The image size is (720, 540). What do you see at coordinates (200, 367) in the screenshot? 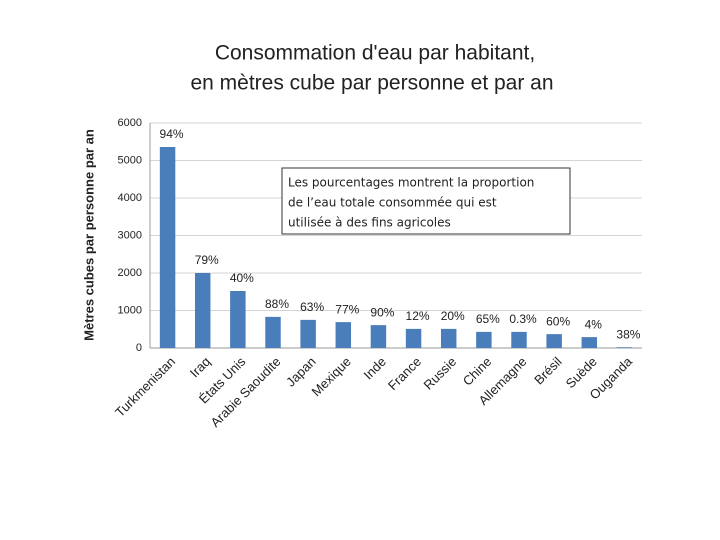
I see `x-tick-label: Iraq` at bounding box center [200, 367].